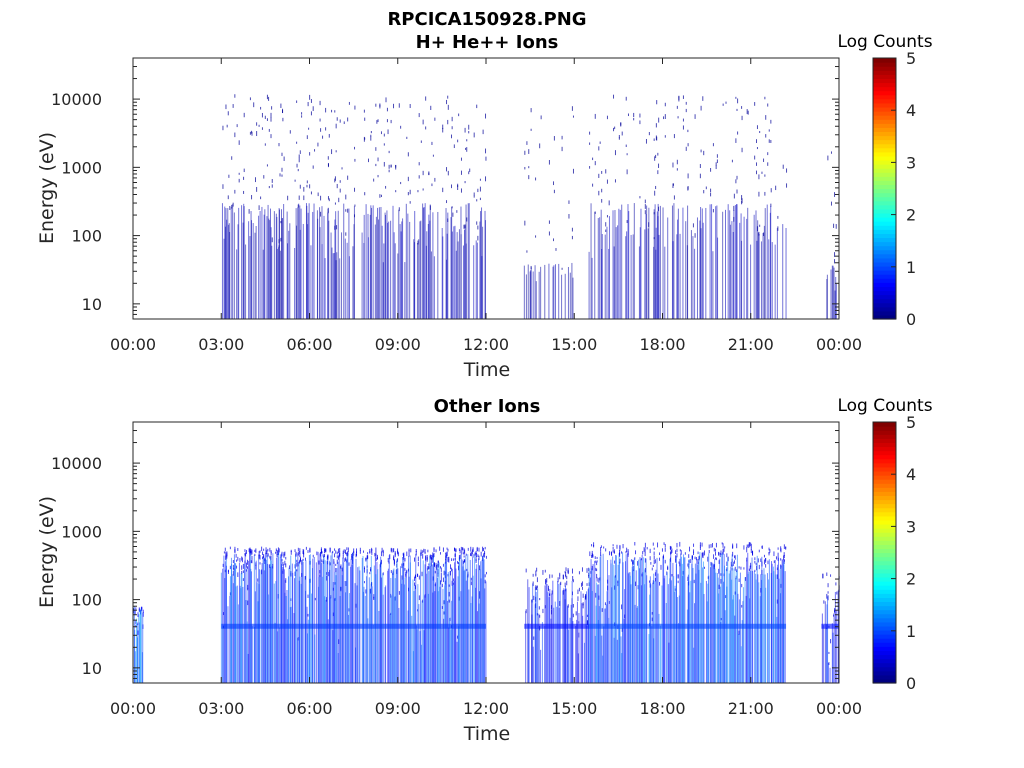 This screenshot has height=768, width=1024. I want to click on colorbar-tick-label: 4, so click(911, 474).